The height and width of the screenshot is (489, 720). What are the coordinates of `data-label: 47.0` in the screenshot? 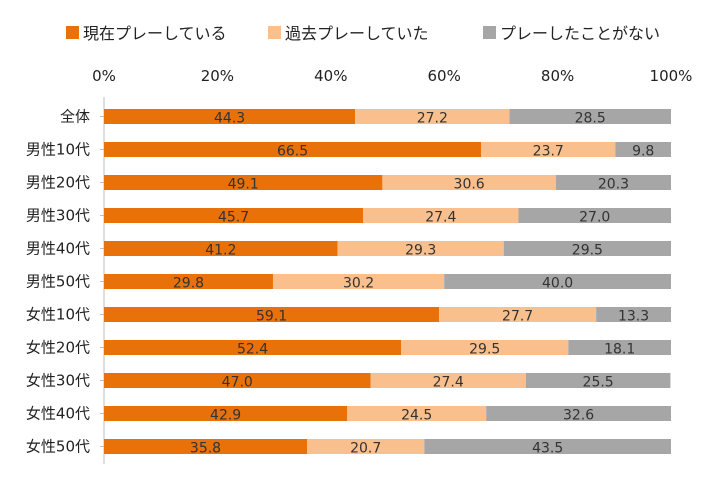 It's located at (237, 383).